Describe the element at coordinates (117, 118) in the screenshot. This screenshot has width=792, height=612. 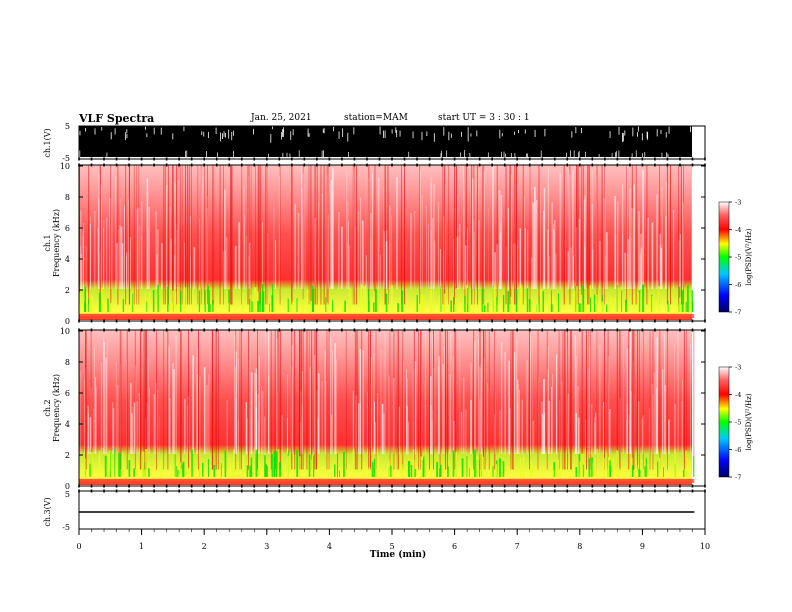
I see `figure-title: VLF Spectra` at that location.